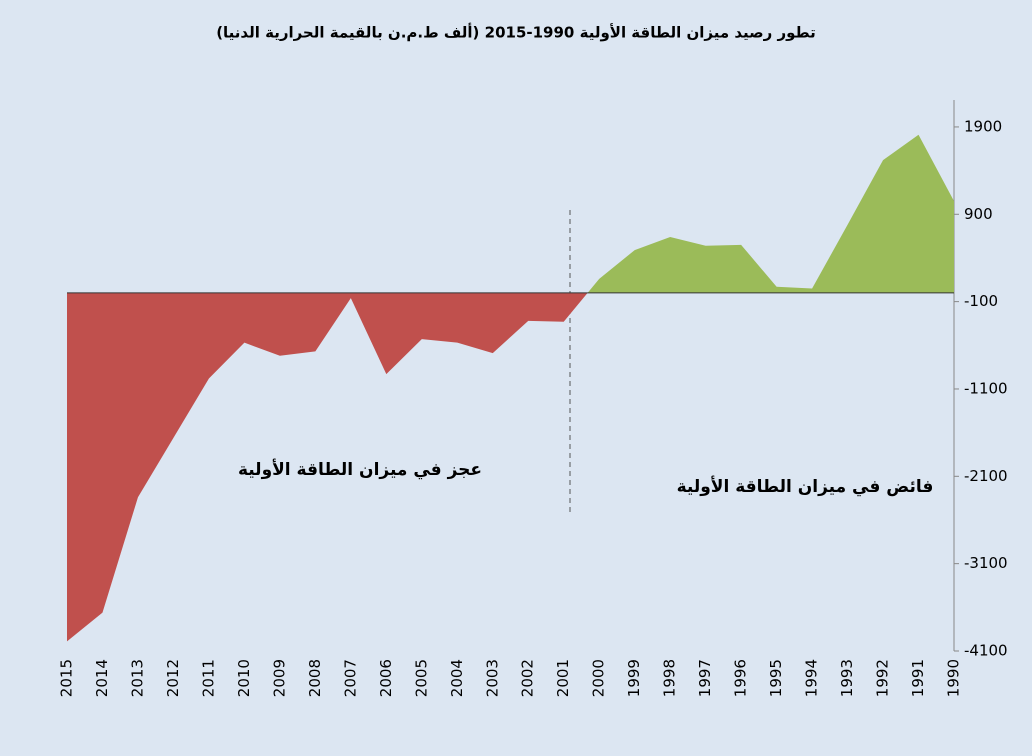  I want to click on x-tick-label: 1998, so click(670, 678).